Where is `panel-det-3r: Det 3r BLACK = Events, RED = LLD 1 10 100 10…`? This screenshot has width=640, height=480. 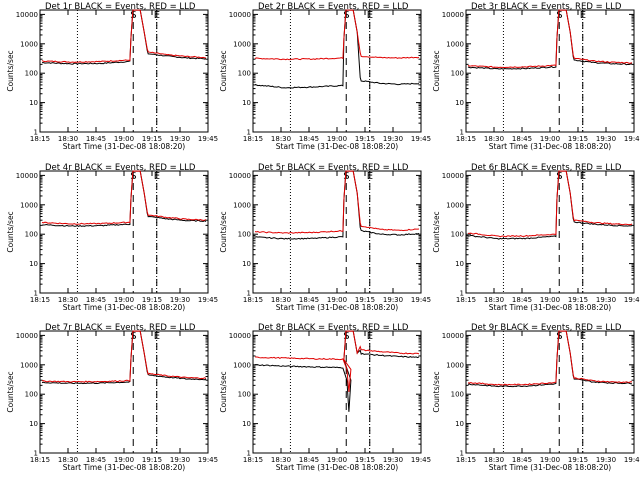
panel-det-3r: Det 3r BLACK = Events, RED = LLD 1 10 100 10… is located at coordinates (536, 76).